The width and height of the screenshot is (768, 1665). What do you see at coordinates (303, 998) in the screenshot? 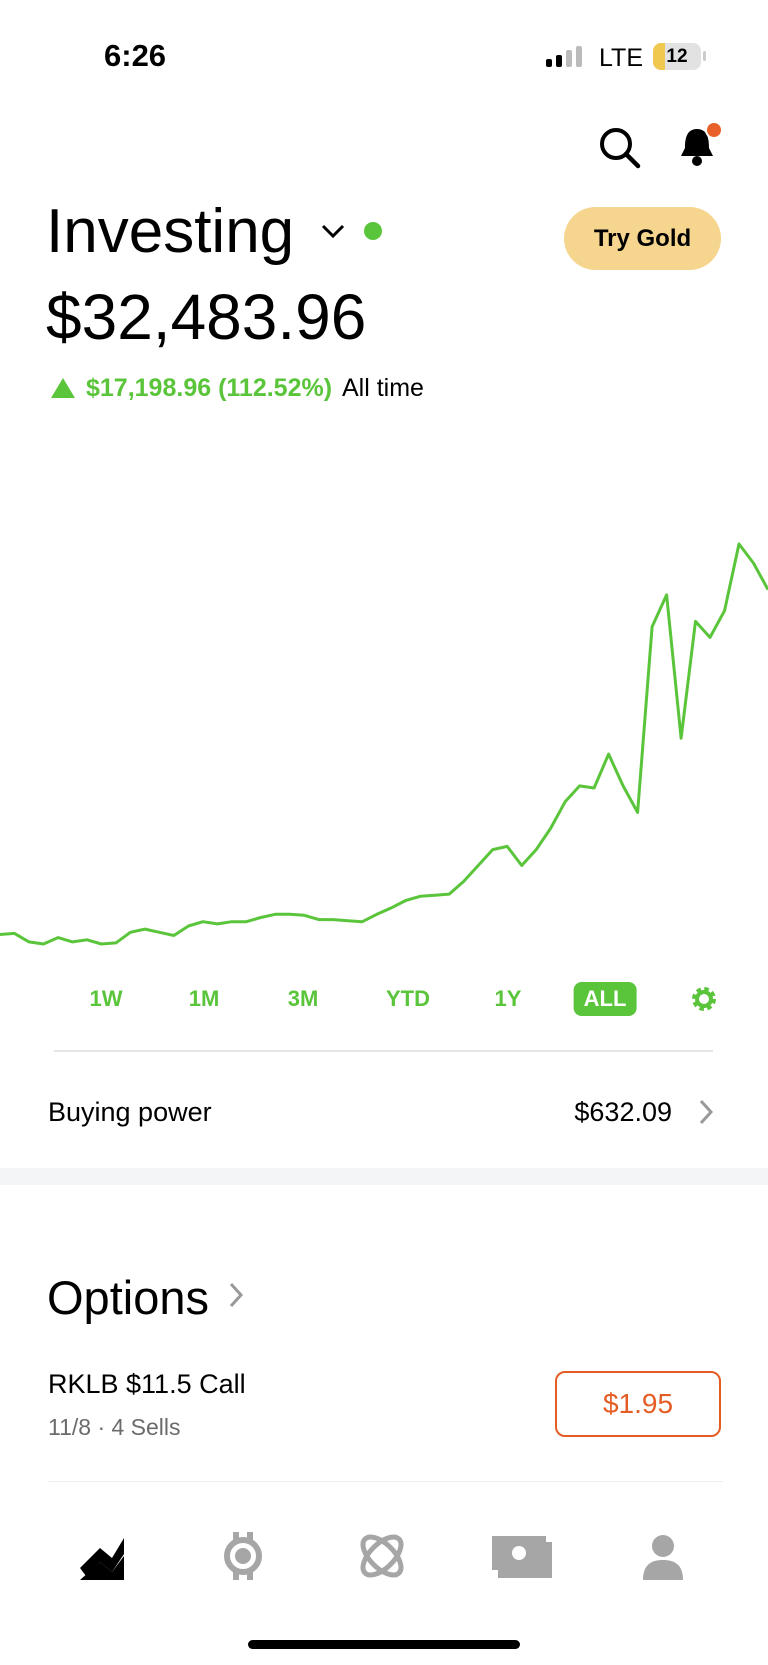
I see `range-button: 3M` at bounding box center [303, 998].